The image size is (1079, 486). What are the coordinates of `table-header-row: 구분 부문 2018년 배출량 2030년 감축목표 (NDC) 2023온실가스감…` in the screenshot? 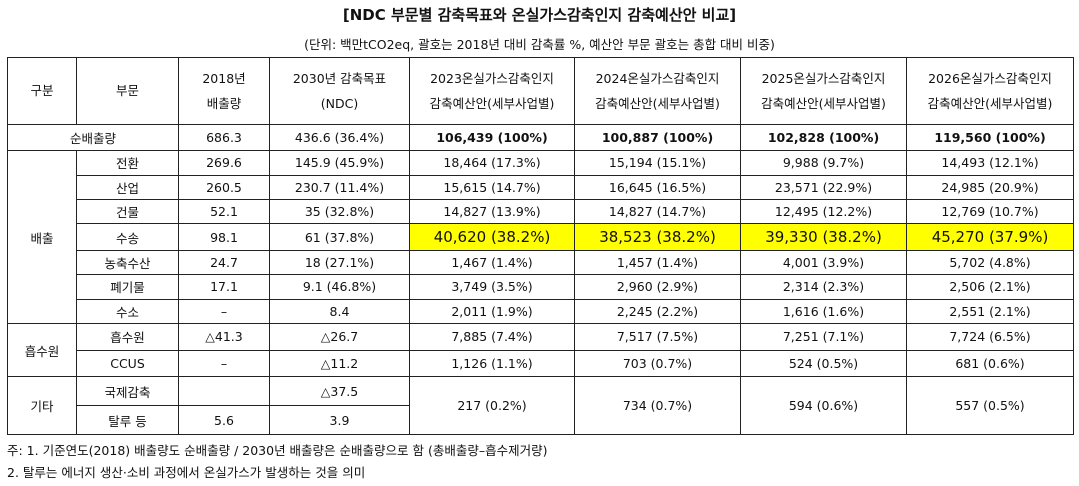 It's located at (540, 91).